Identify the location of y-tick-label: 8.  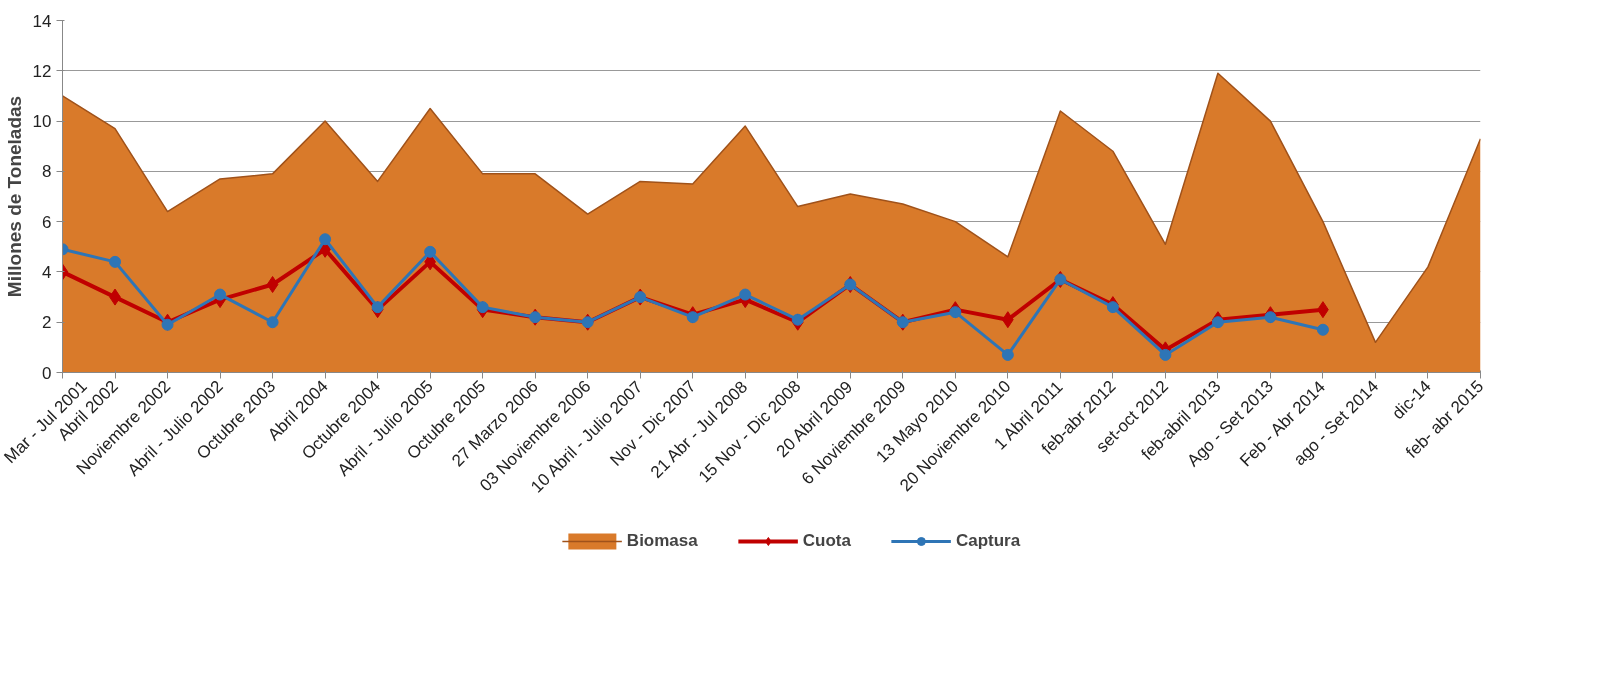
(47, 172).